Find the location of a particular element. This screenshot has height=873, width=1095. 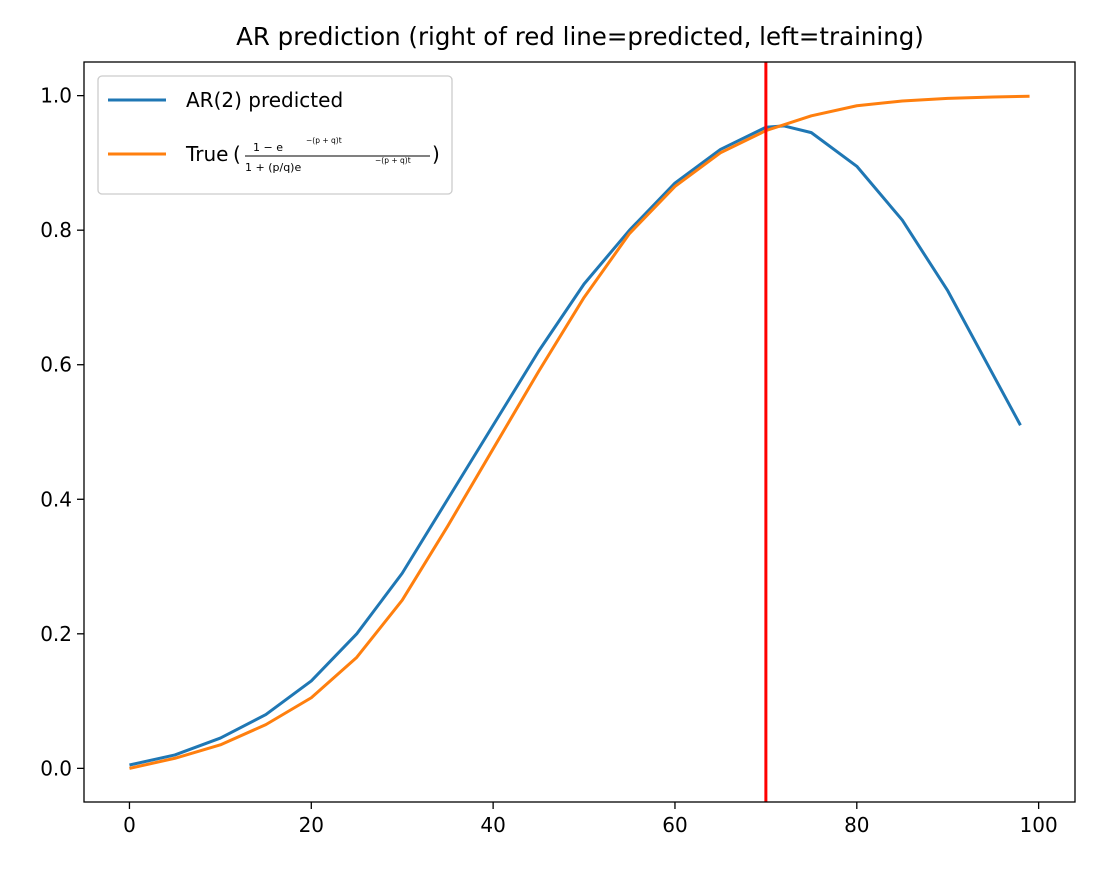

x-tick-label: 100 is located at coordinates (1039, 825).